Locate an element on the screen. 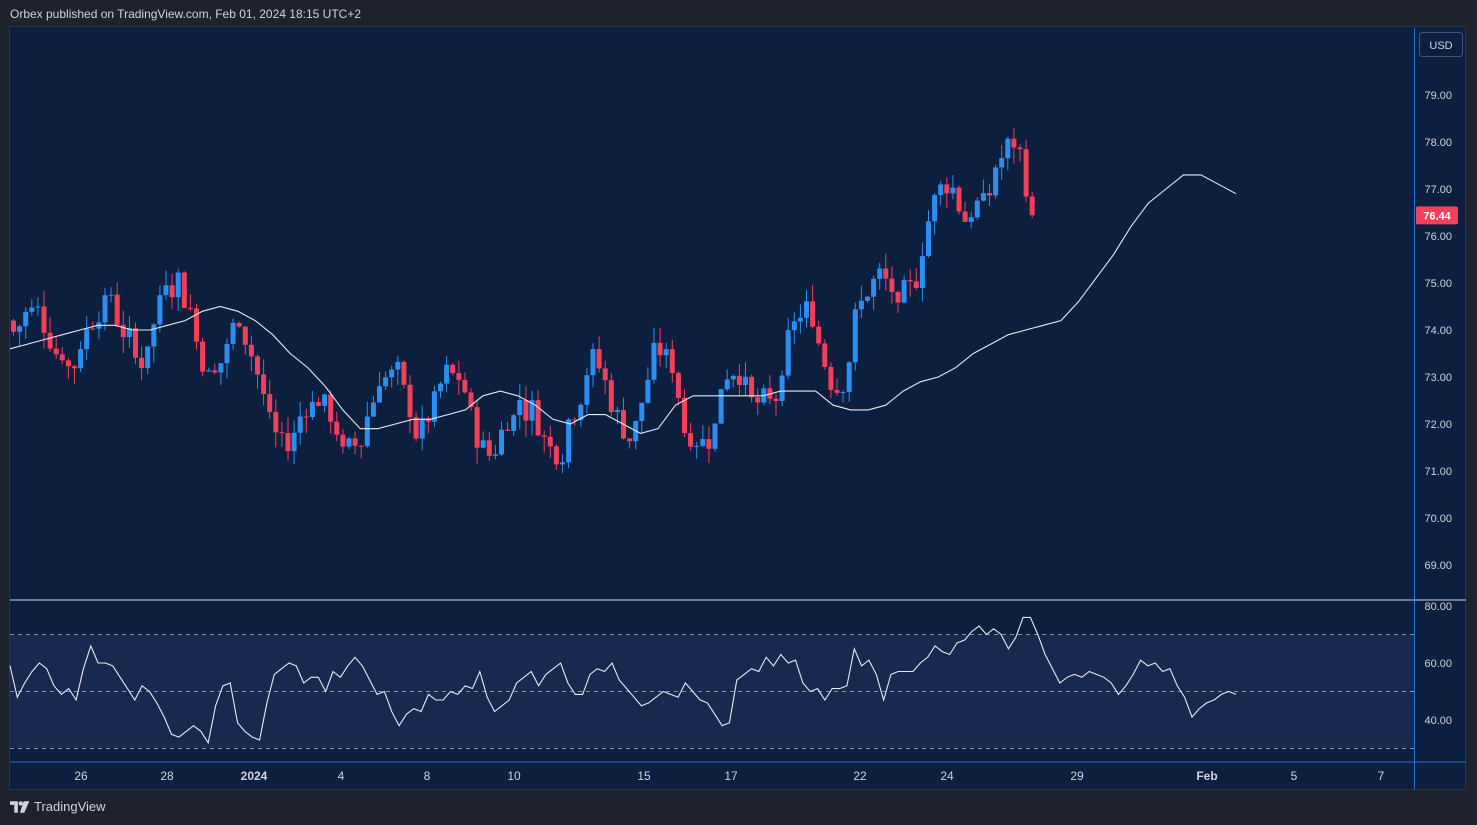 The height and width of the screenshot is (825, 1477). time-tick-label: 26 is located at coordinates (81, 776).